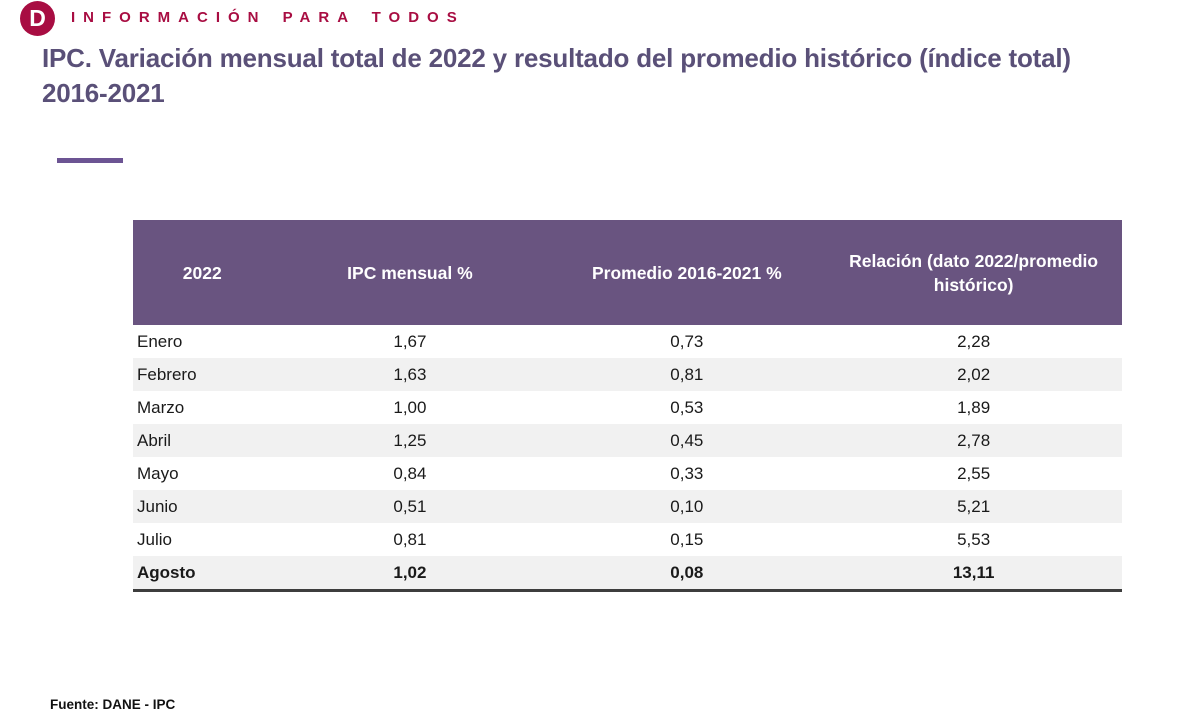  I want to click on column-header-ipc-mensual: IPC mensual %, so click(410, 272).